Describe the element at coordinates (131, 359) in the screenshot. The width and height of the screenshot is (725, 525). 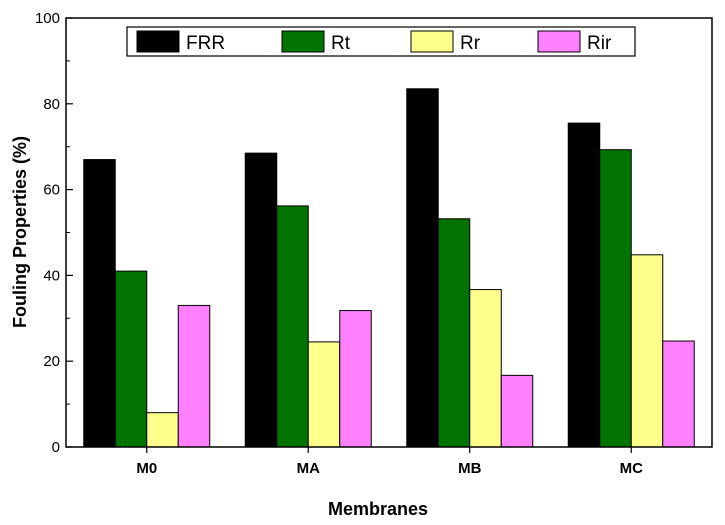
I see `bar-rt-m0` at that location.